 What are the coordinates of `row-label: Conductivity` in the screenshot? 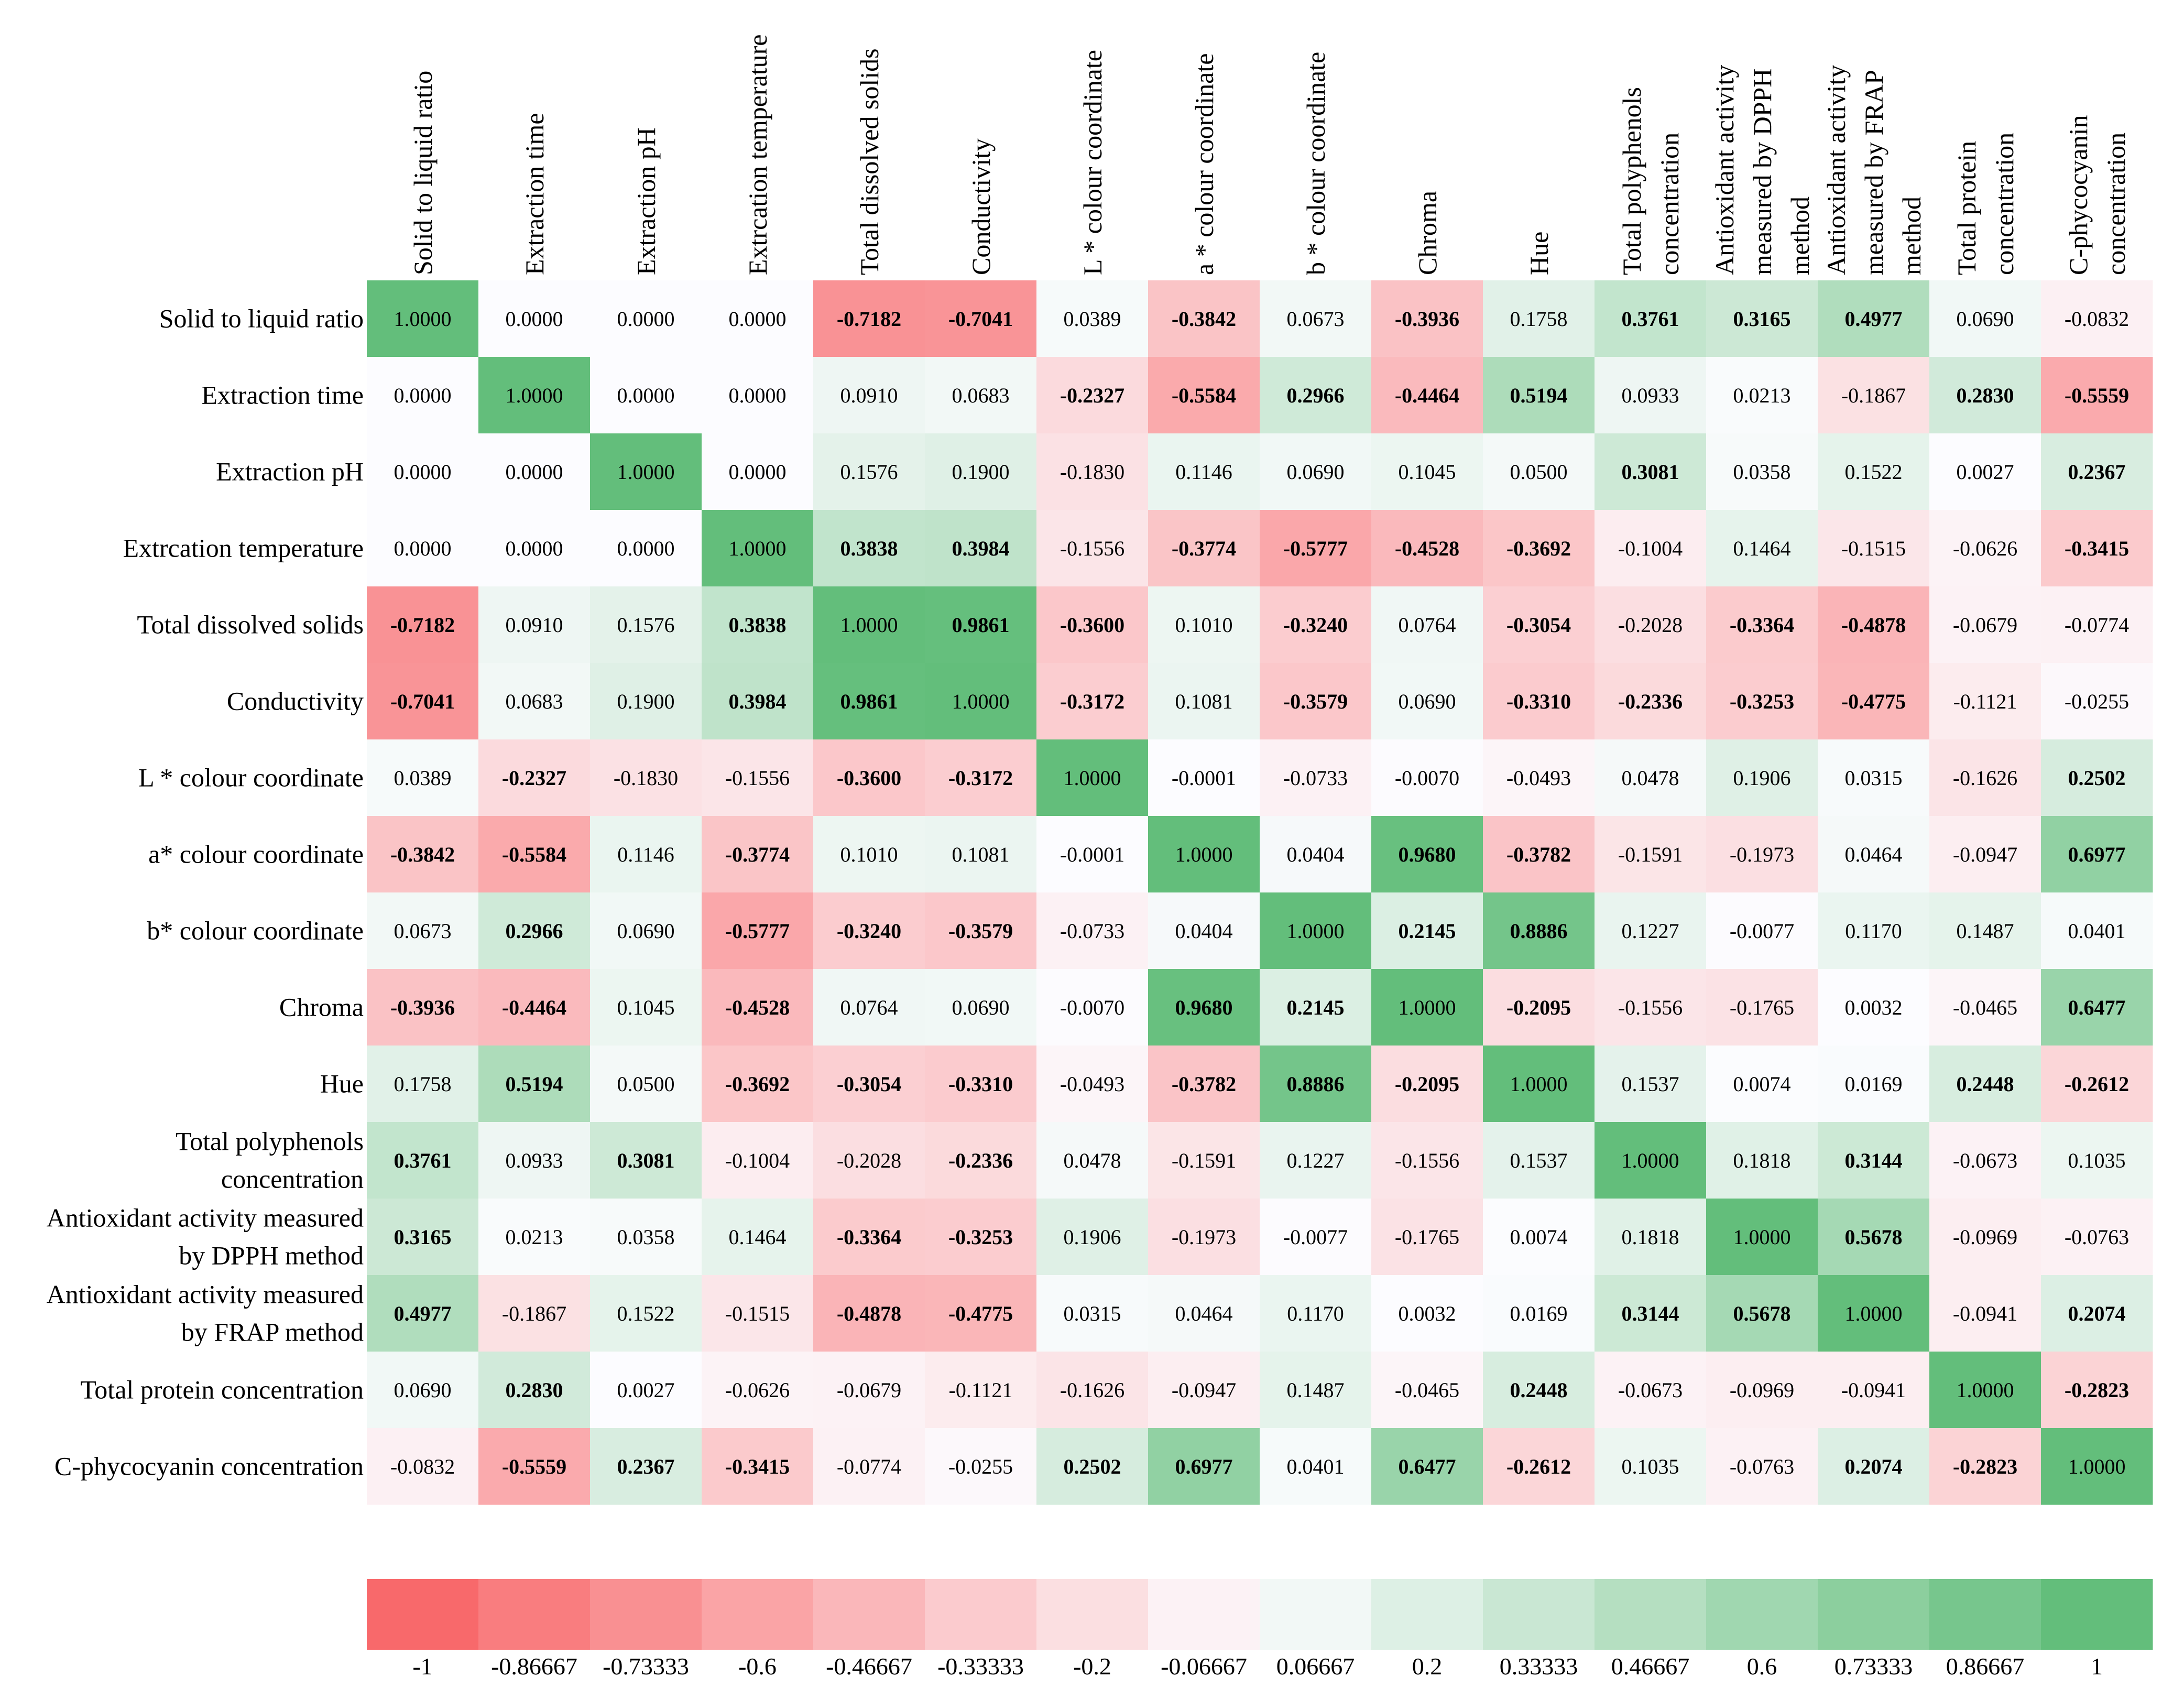 It's located at (296, 701).